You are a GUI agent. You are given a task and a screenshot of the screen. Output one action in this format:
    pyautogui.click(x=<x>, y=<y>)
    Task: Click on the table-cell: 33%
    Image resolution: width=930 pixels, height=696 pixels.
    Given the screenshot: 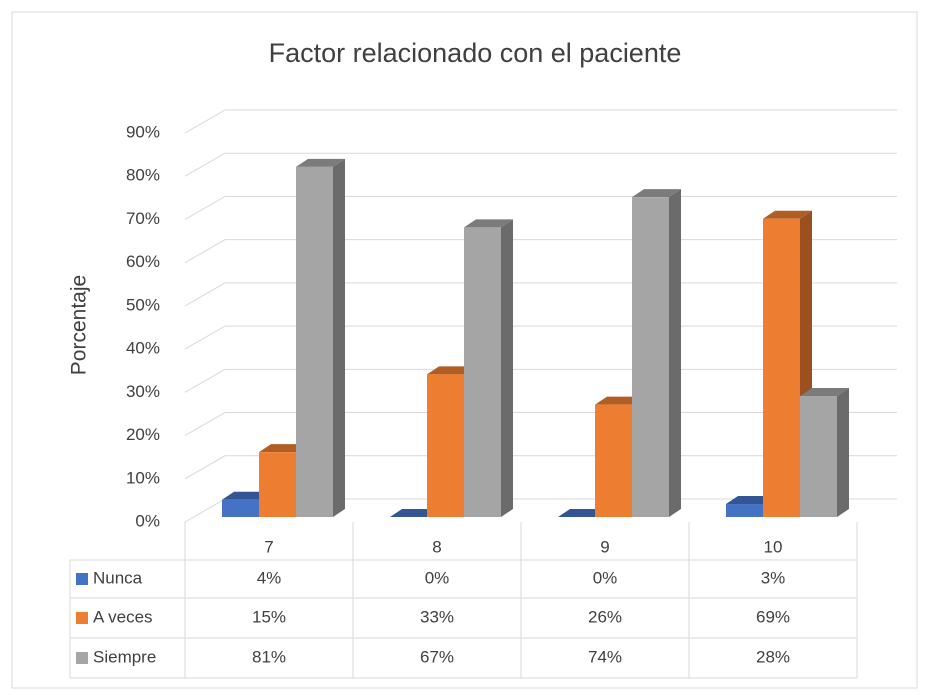 What is the action you would take?
    pyautogui.click(x=437, y=616)
    